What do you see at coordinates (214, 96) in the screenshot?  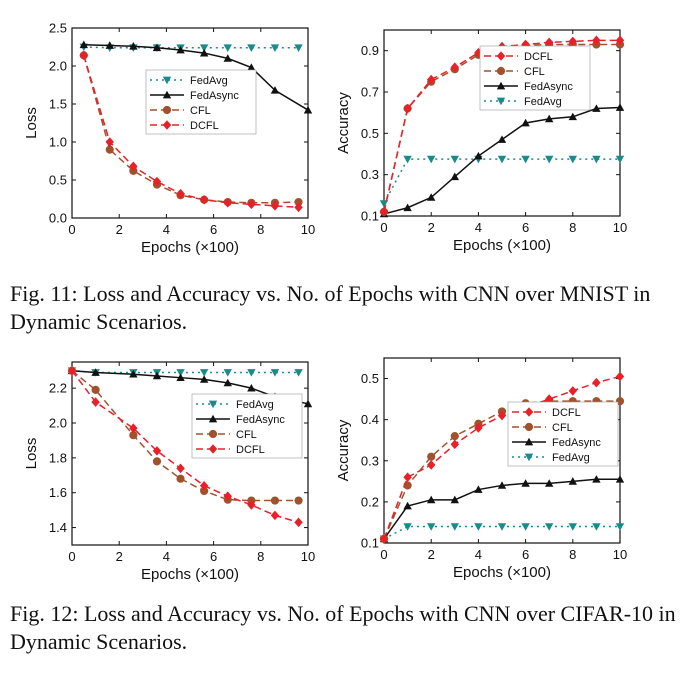 I see `legend-label-fedasync: FedAsync` at bounding box center [214, 96].